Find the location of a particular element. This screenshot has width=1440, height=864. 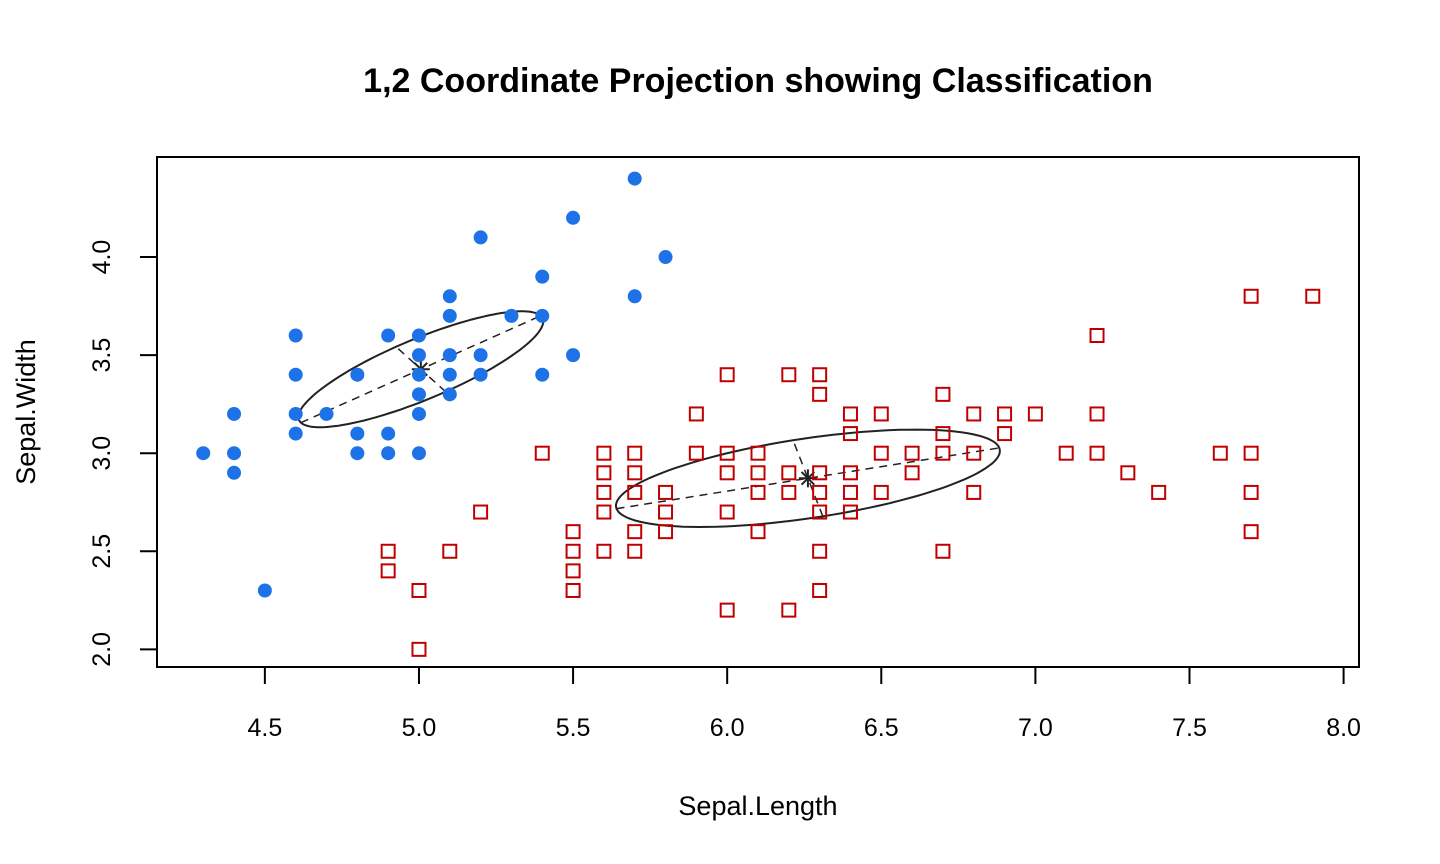

x-tick-label: 6.5 is located at coordinates (881, 728).